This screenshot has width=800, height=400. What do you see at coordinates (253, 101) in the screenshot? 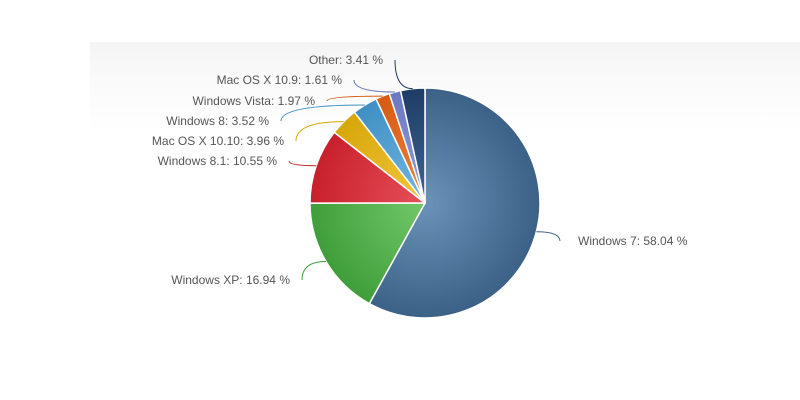
I see `label-windows-vista: Windows Vista: 1.97 %` at bounding box center [253, 101].